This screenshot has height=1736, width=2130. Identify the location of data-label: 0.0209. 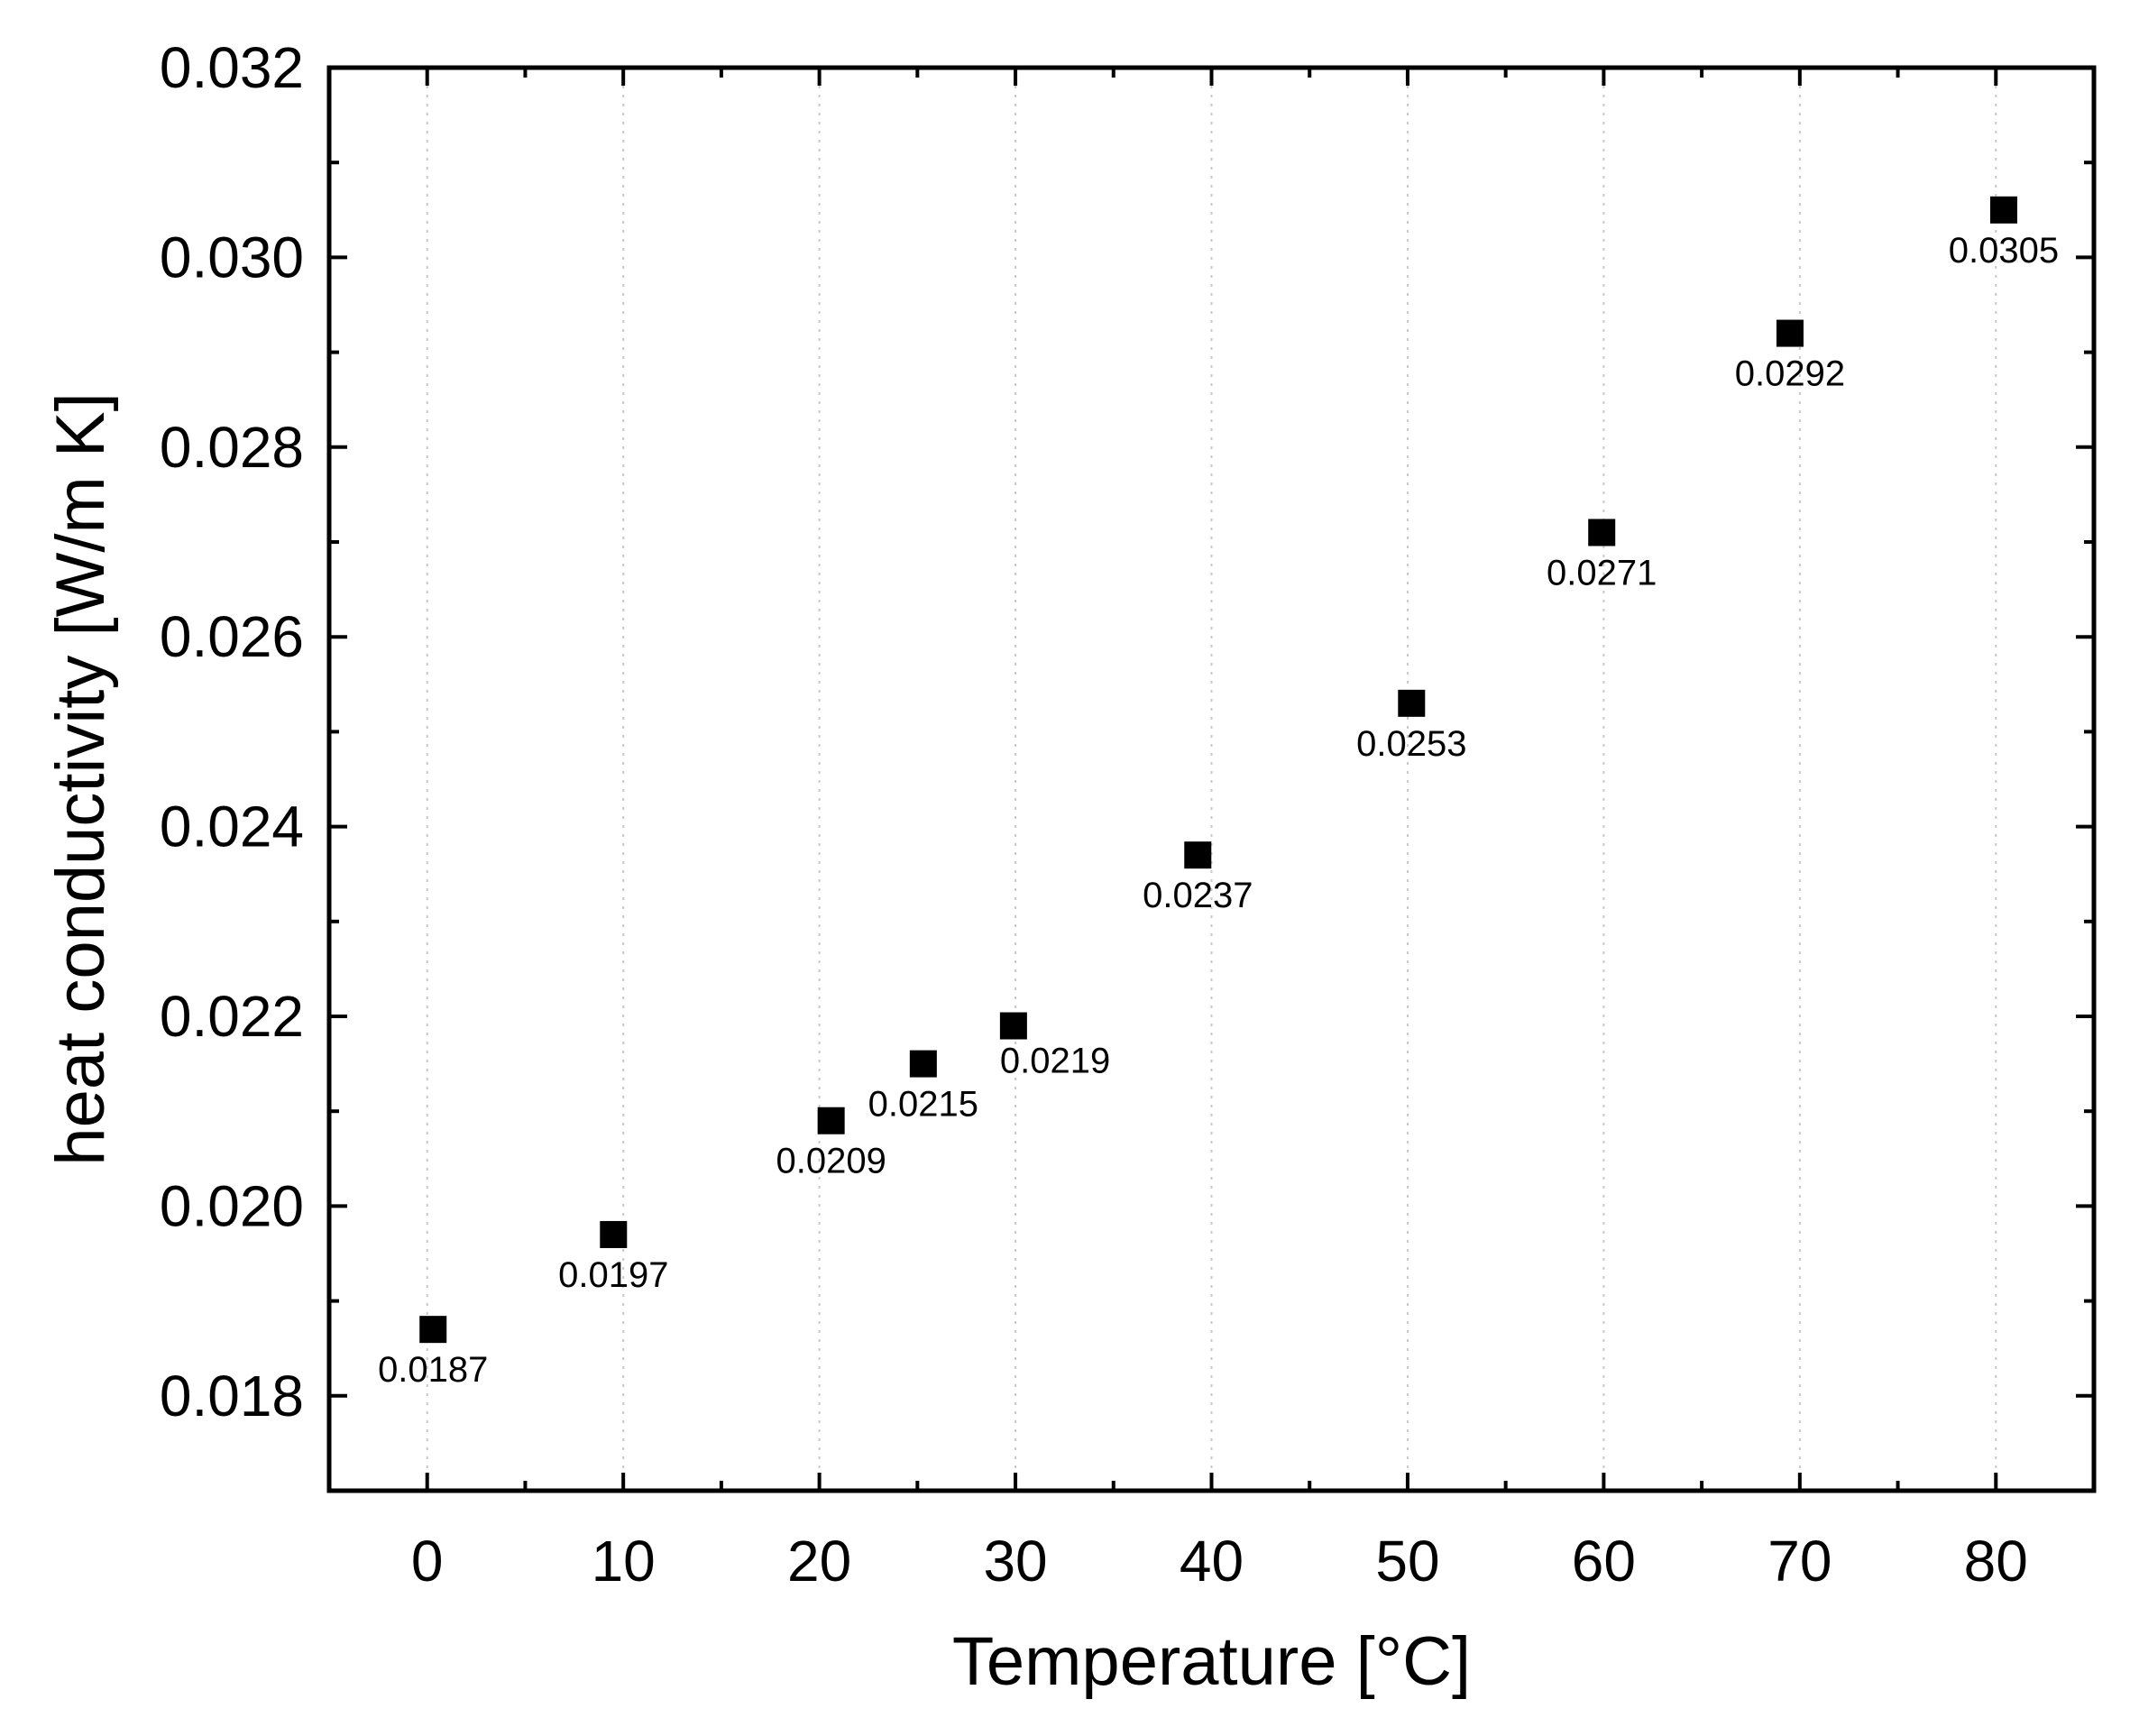
(831, 1161).